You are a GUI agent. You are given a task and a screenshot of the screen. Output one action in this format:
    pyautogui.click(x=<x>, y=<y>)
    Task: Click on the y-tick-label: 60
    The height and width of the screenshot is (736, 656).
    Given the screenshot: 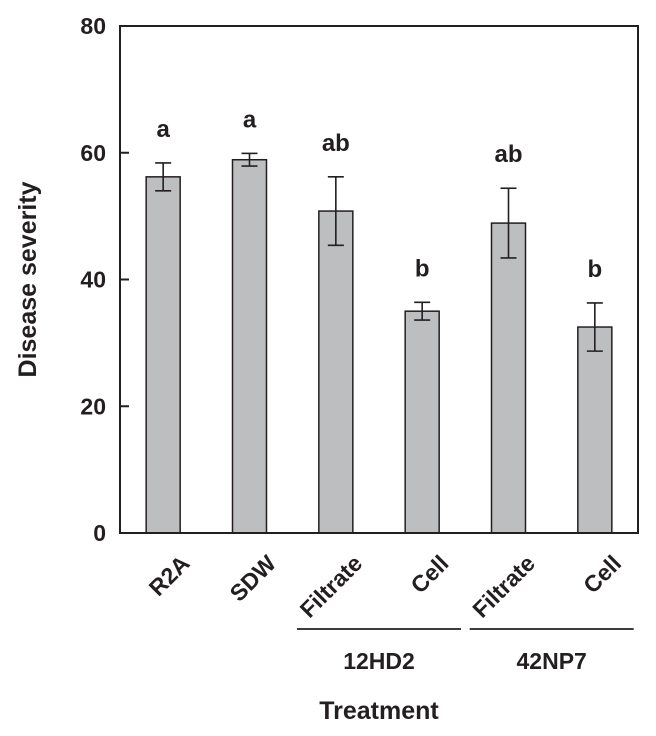 What is the action you would take?
    pyautogui.click(x=93, y=153)
    